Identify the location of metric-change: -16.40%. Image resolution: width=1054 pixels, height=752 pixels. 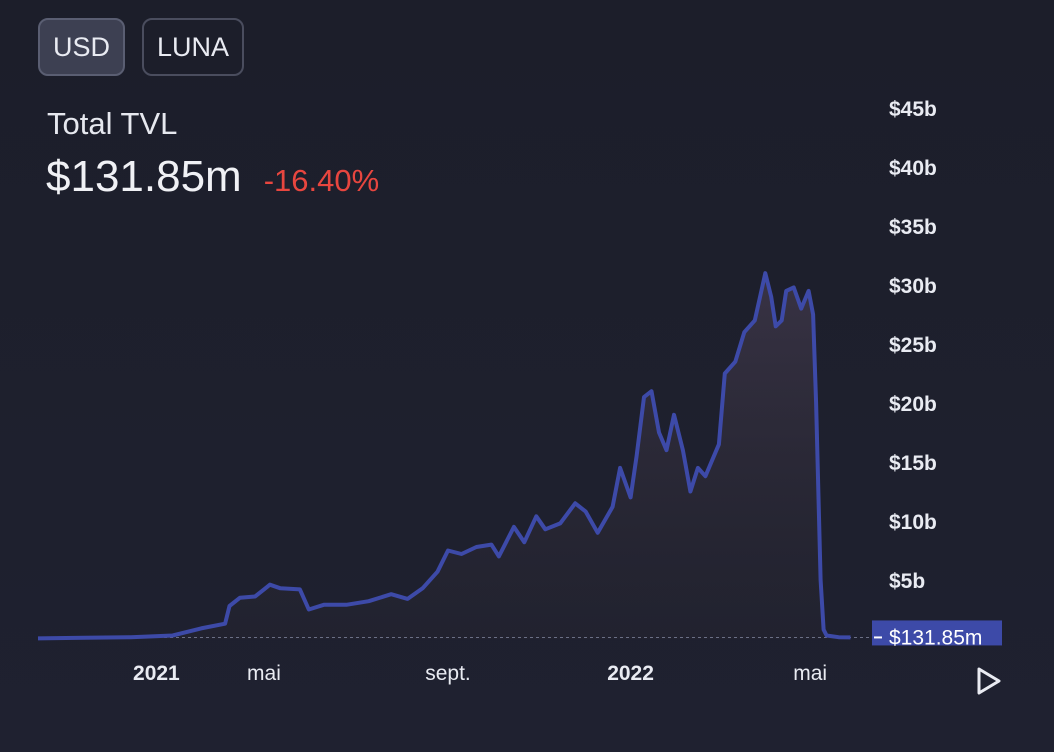
(321, 180).